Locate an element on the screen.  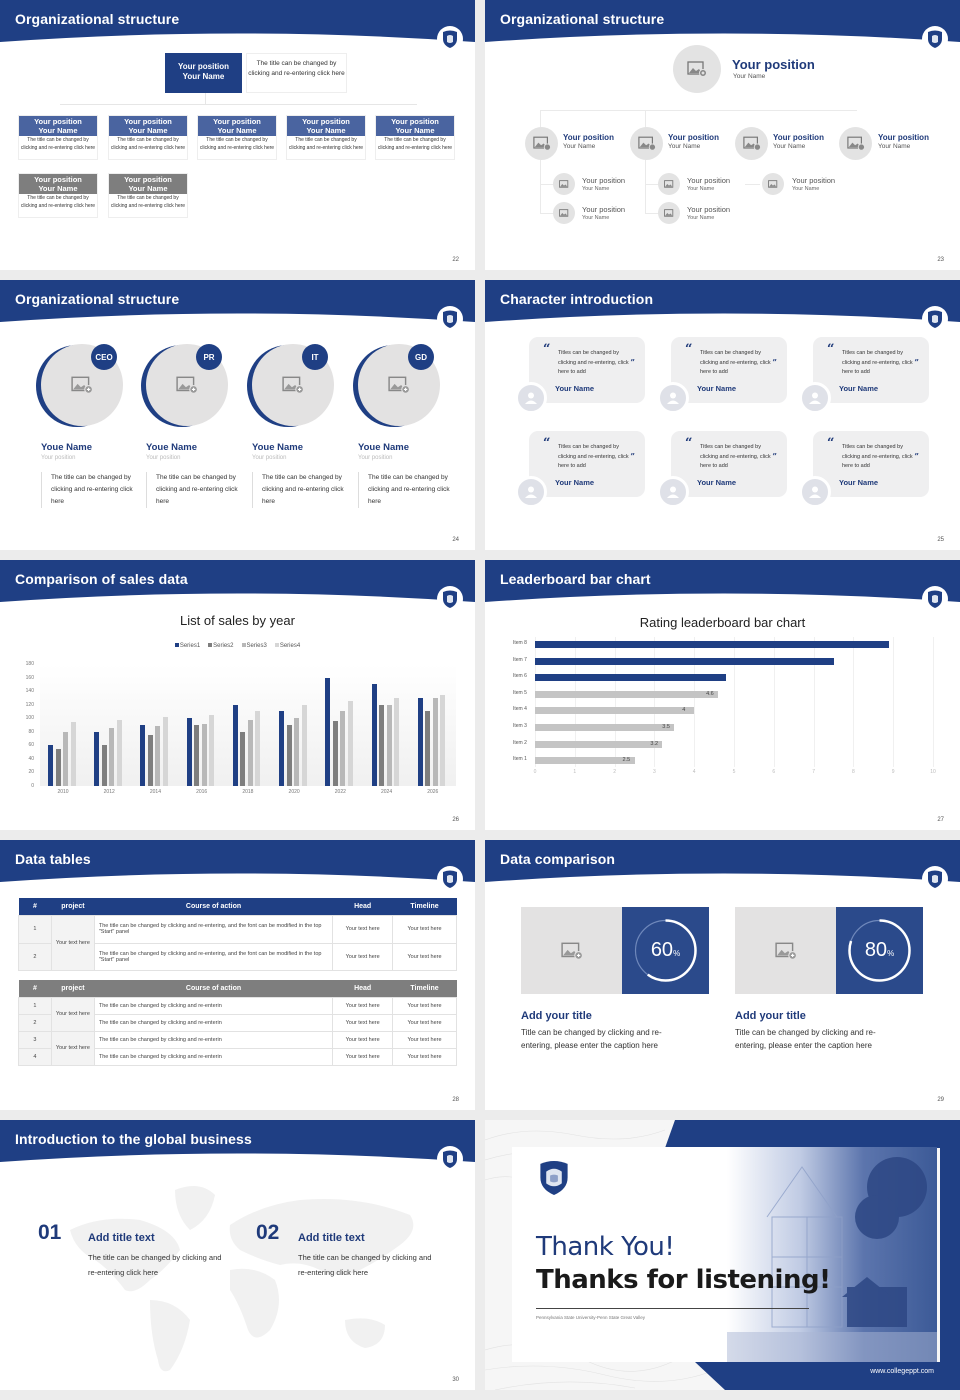
member-position: Your position is located at coordinates (269, 458).